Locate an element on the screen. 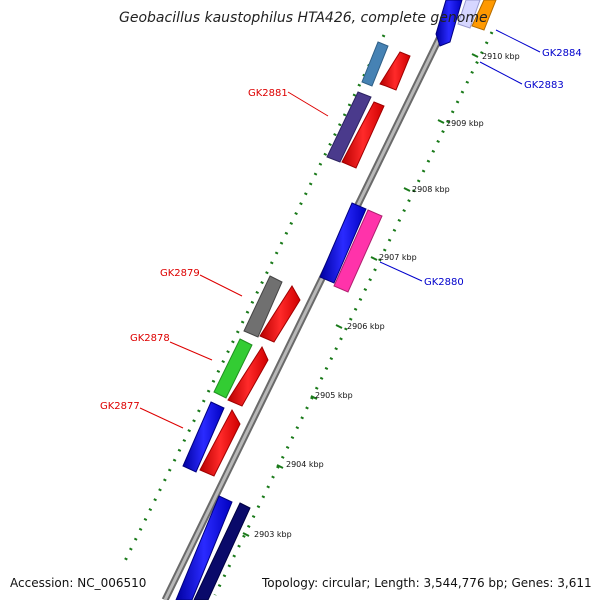  gene-navy is located at coordinates (222, 551).